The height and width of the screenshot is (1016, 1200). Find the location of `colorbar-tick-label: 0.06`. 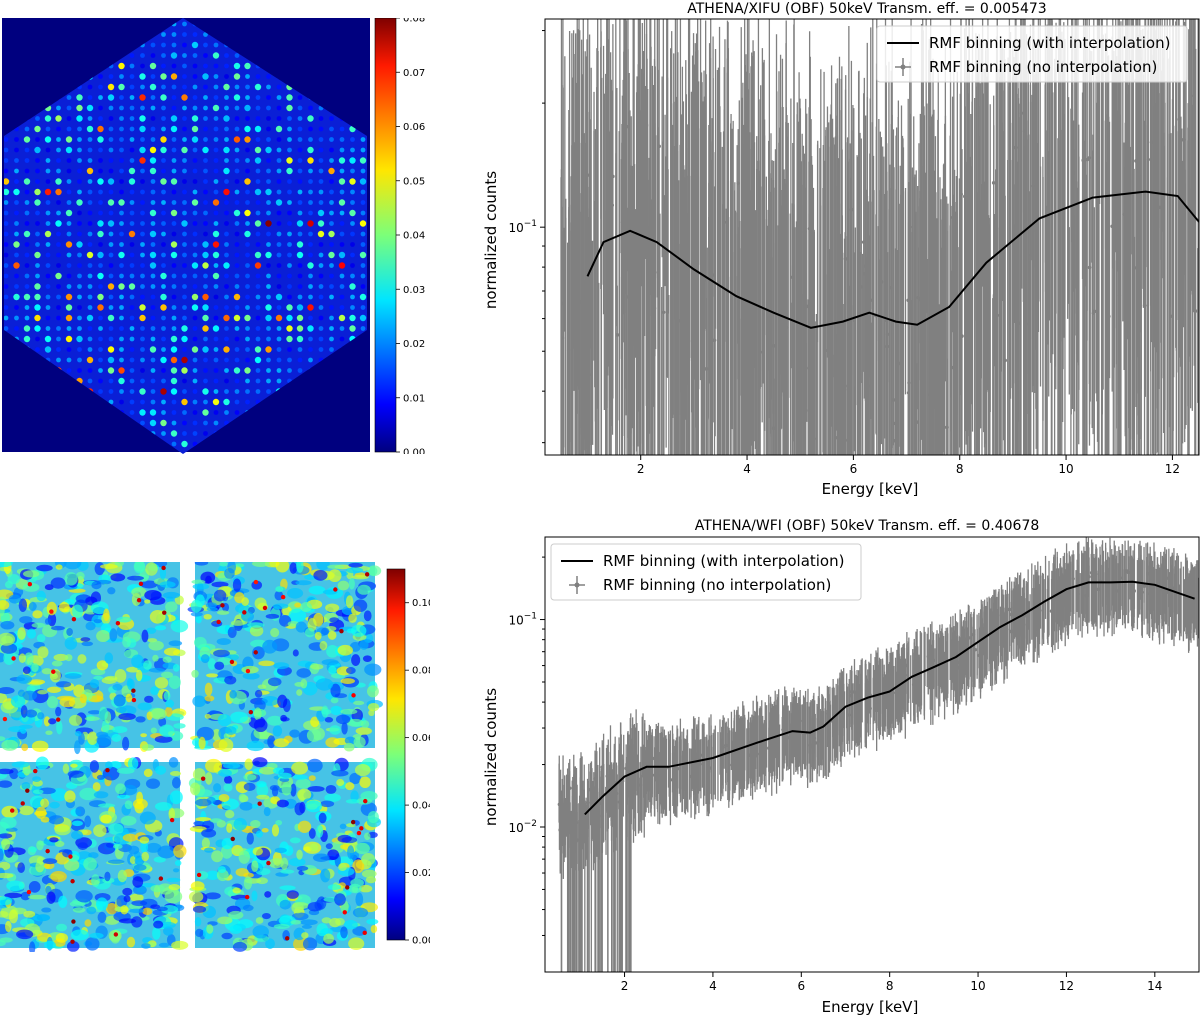

colorbar-tick-label: 0.06 is located at coordinates (414, 127).